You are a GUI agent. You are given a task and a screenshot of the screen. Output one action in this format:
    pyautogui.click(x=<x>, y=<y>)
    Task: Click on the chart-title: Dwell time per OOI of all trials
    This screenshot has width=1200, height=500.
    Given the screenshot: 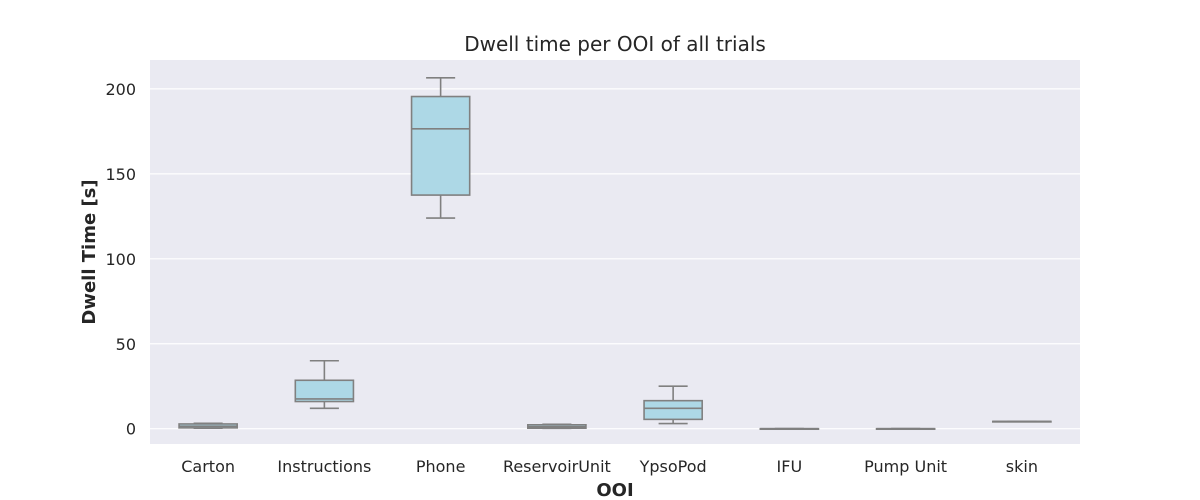 What is the action you would take?
    pyautogui.click(x=615, y=44)
    